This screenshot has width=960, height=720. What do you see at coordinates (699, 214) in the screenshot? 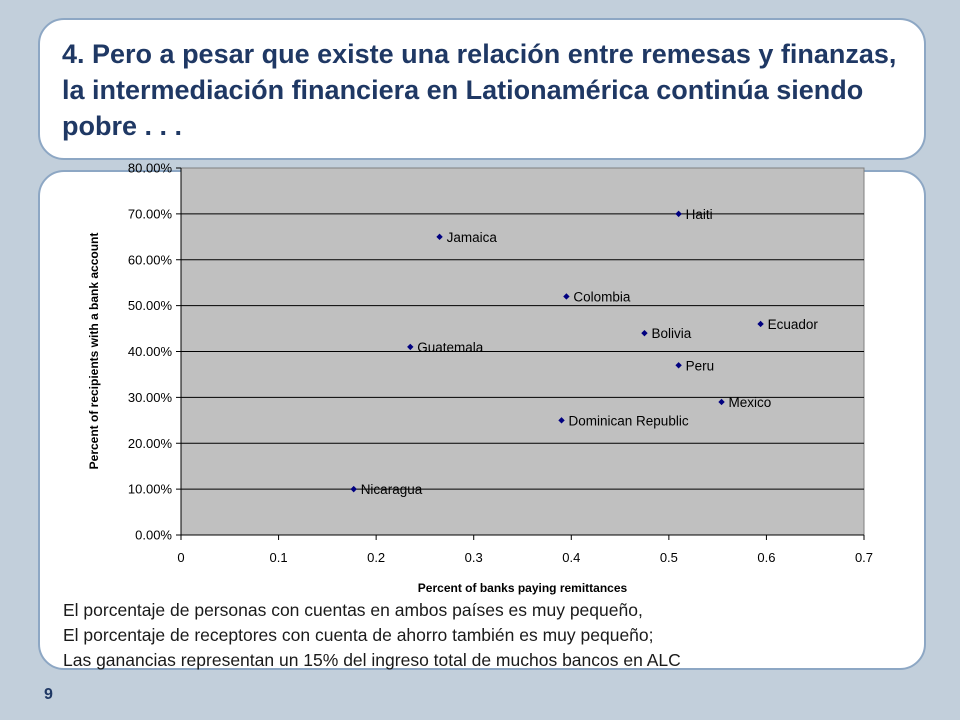
I see `point-label: Haiti` at bounding box center [699, 214].